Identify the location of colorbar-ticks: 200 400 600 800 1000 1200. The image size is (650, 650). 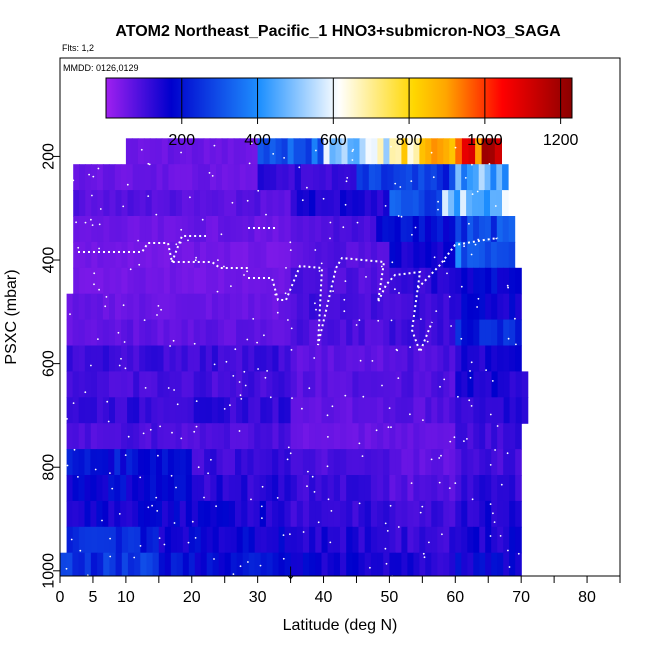
(373, 113).